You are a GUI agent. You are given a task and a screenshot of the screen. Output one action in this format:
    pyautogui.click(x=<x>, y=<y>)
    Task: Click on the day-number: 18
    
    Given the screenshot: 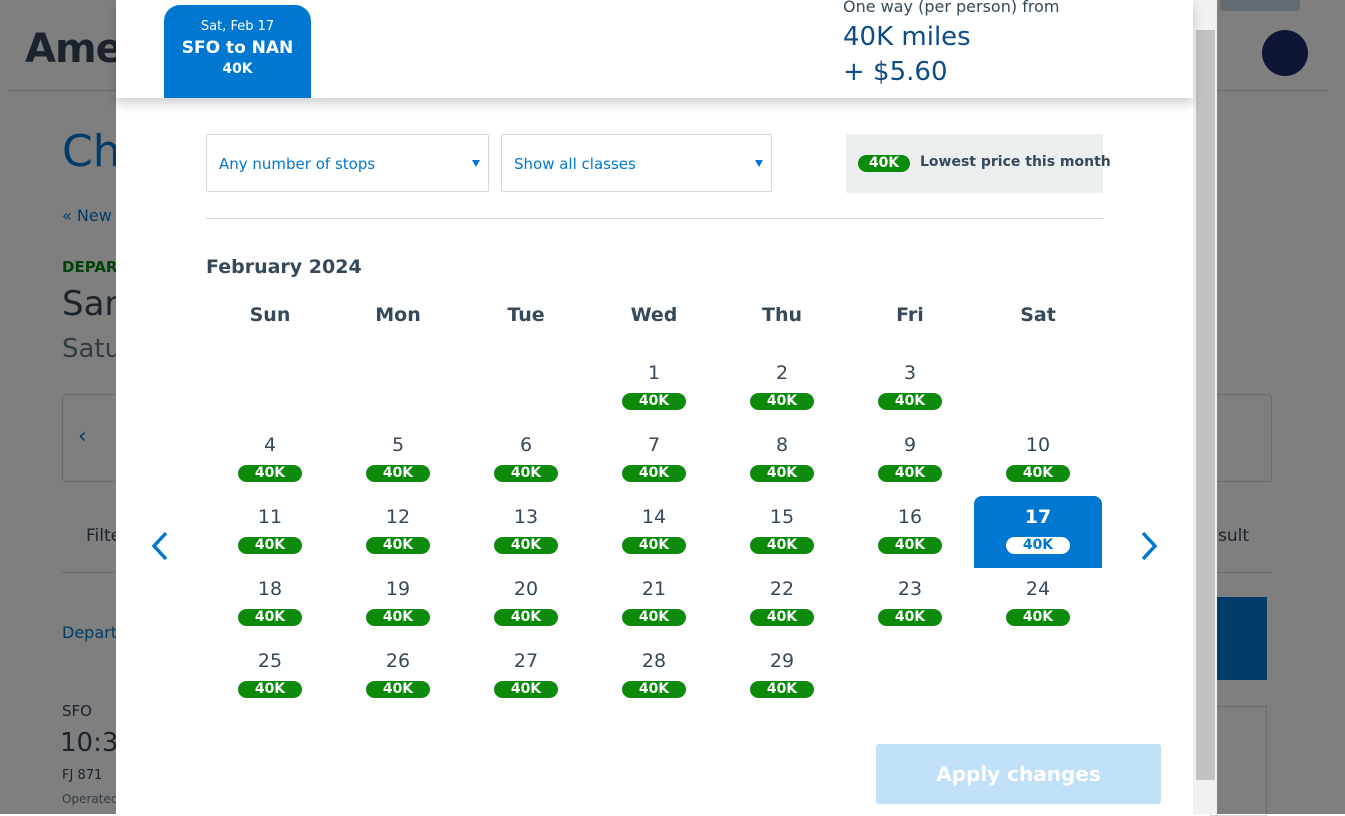 What is the action you would take?
    pyautogui.click(x=270, y=589)
    